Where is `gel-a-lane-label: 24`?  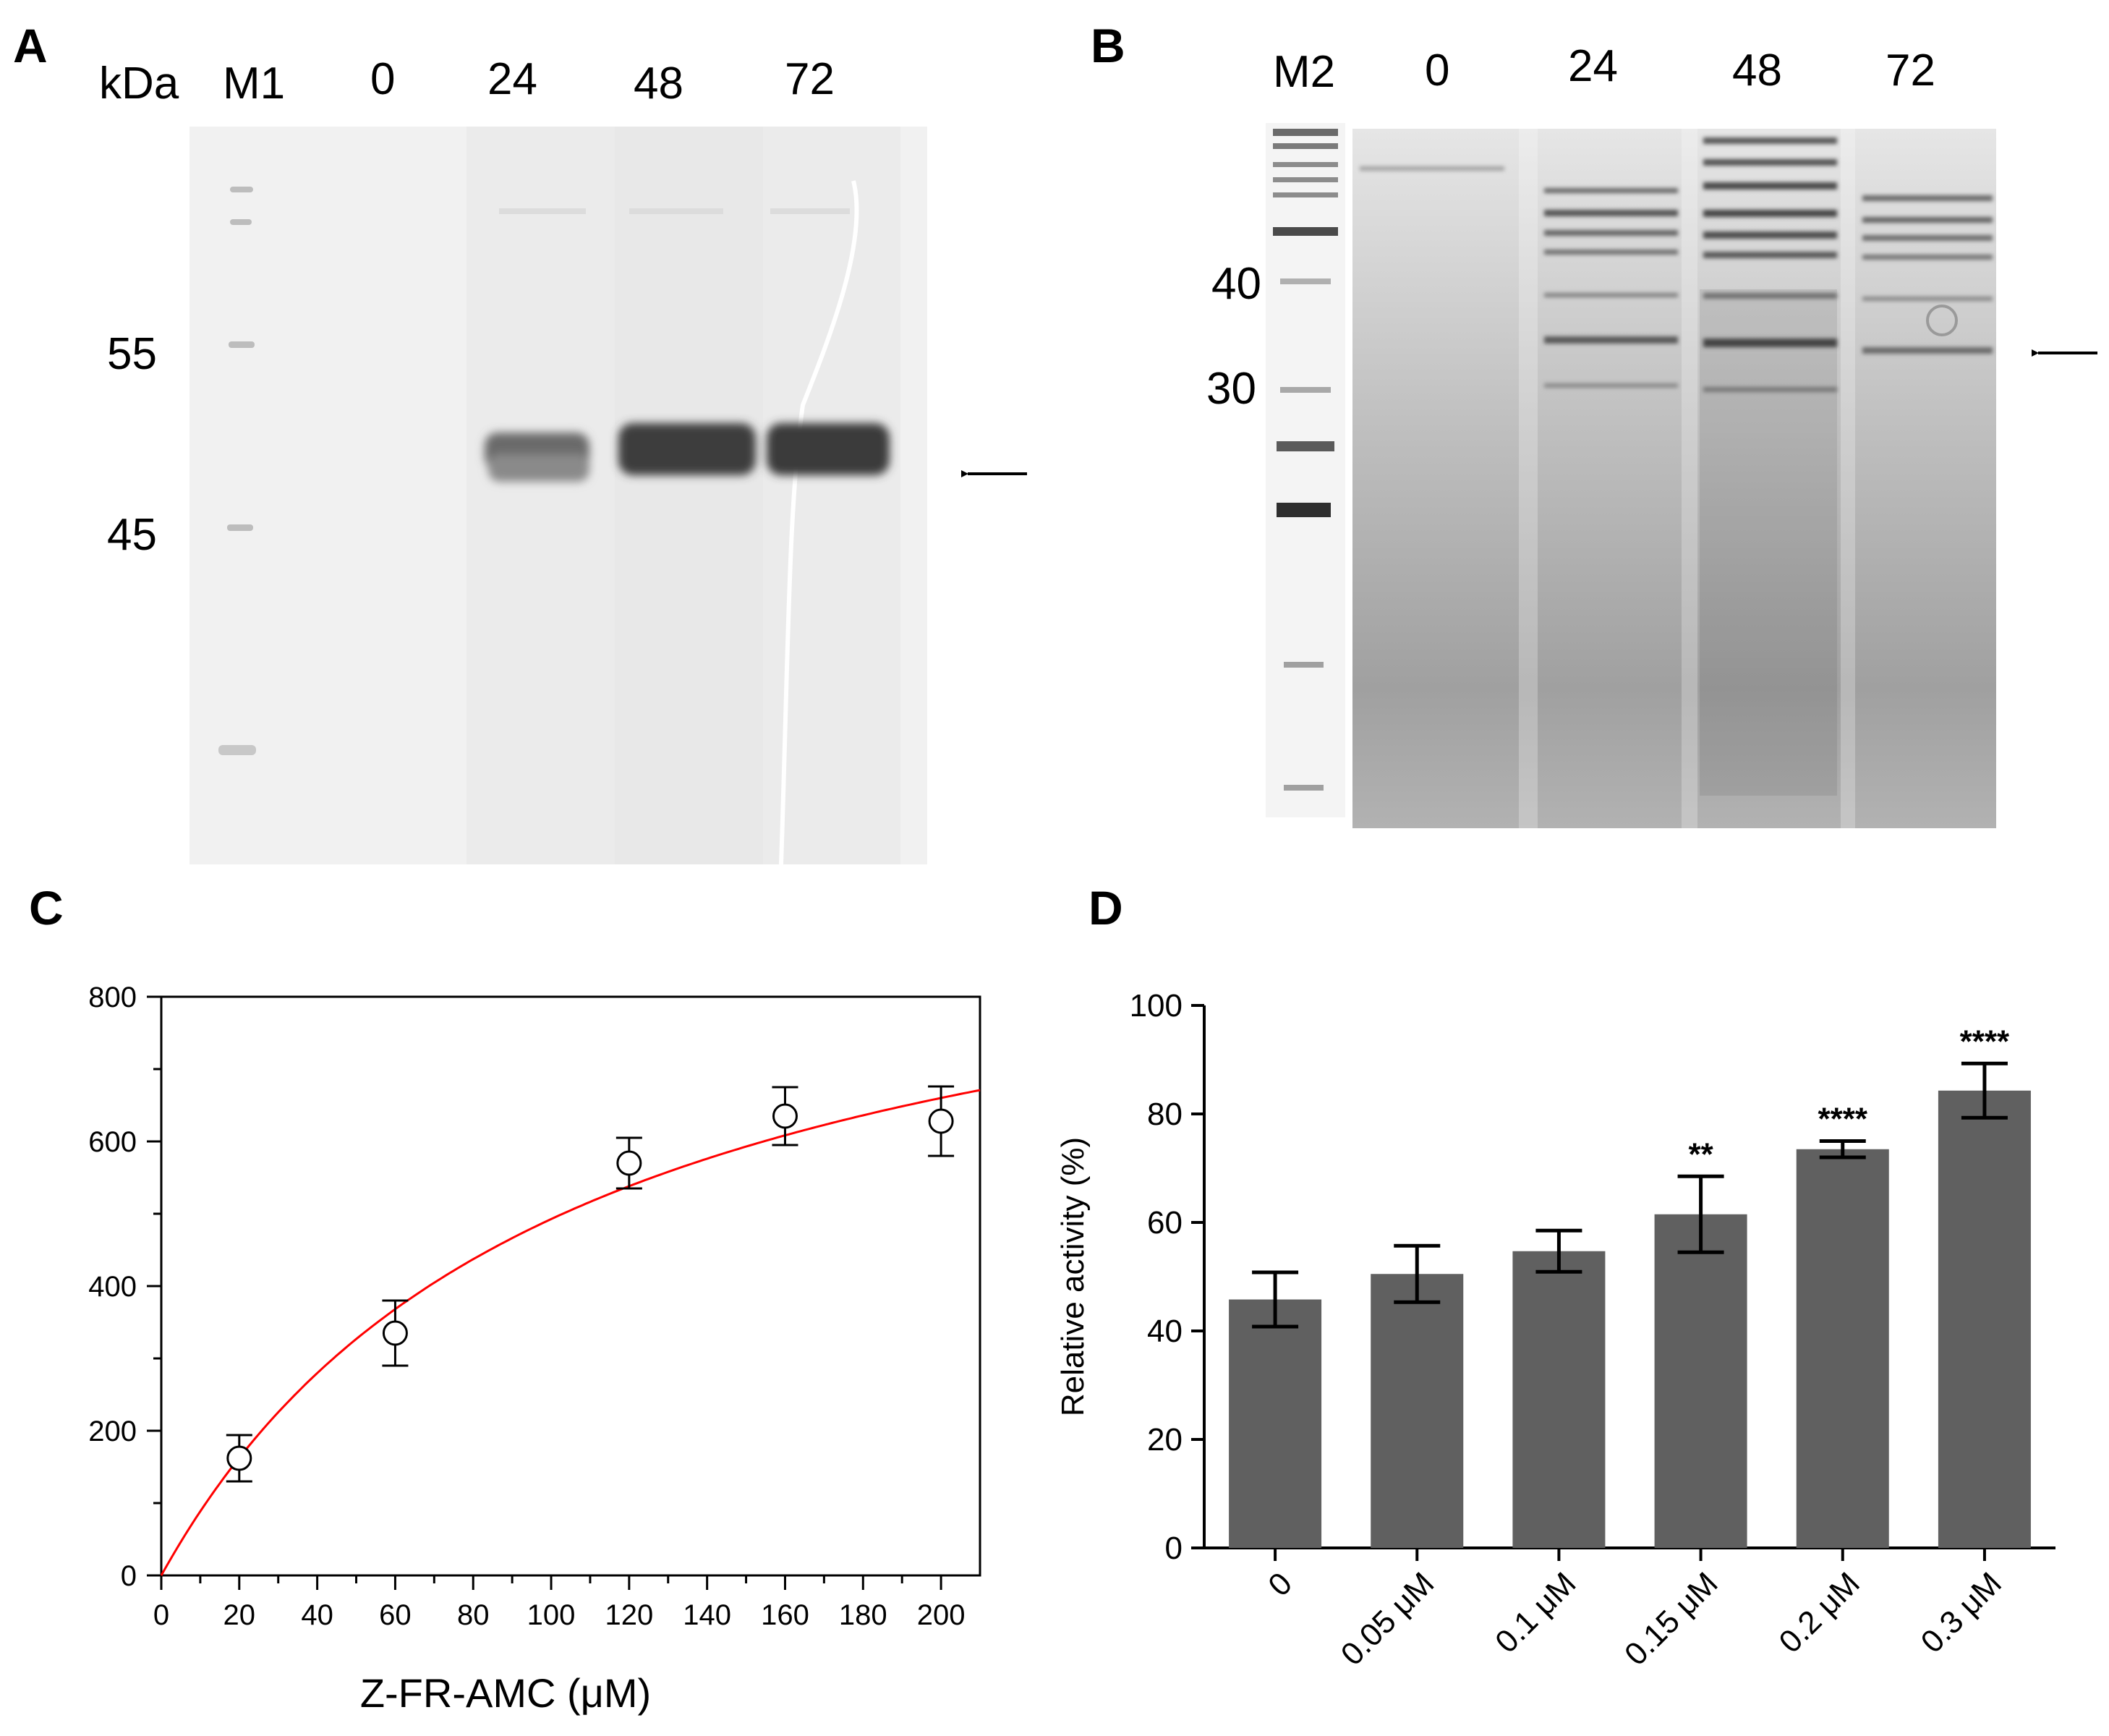
gel-a-lane-label: 24 is located at coordinates (512, 79).